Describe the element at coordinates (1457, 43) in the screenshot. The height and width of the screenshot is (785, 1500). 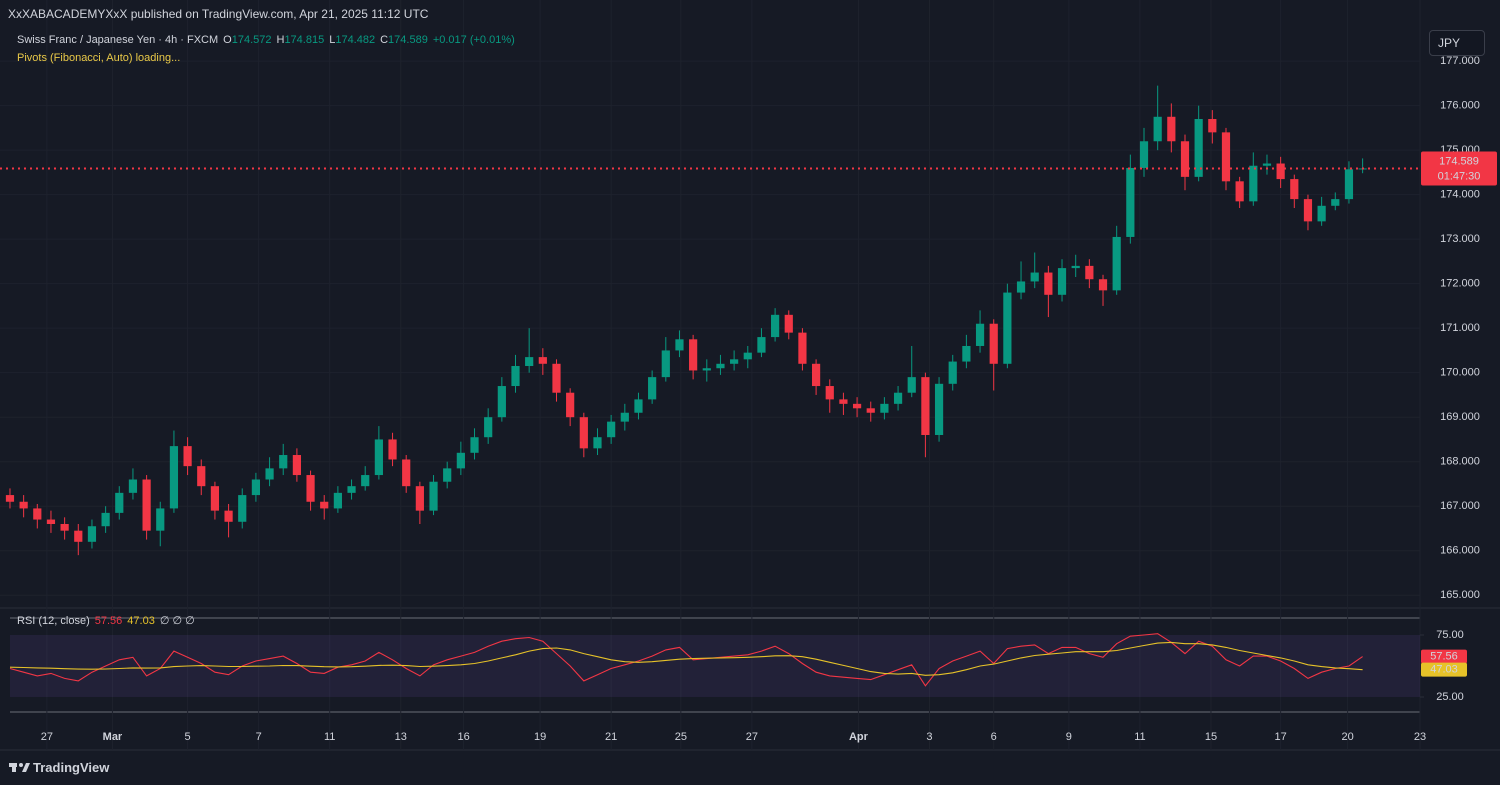
I see `currency-button: JPY` at that location.